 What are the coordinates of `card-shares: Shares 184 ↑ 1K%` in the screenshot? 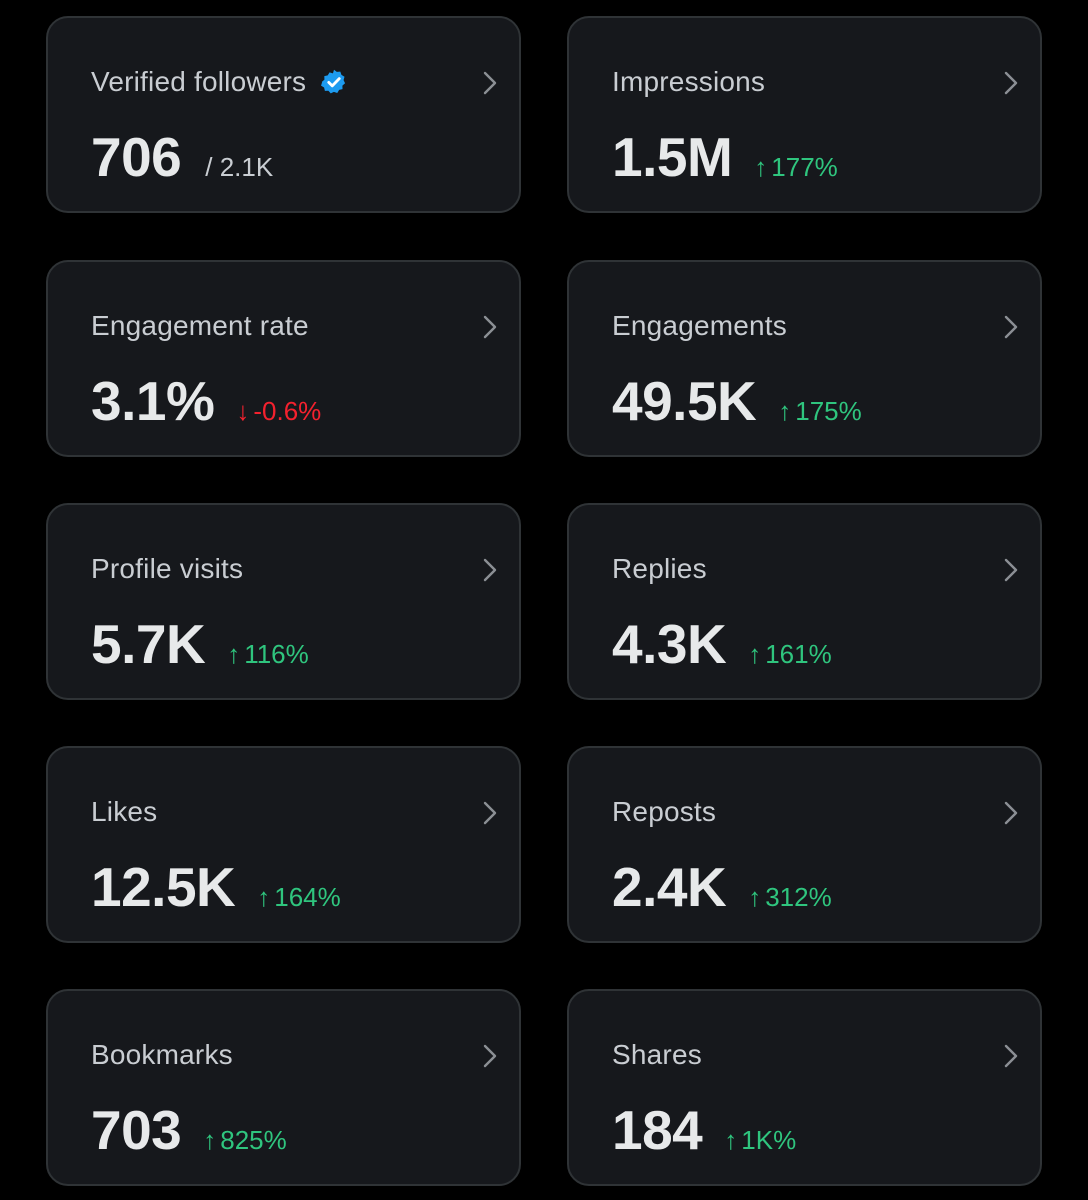 It's located at (804, 1087).